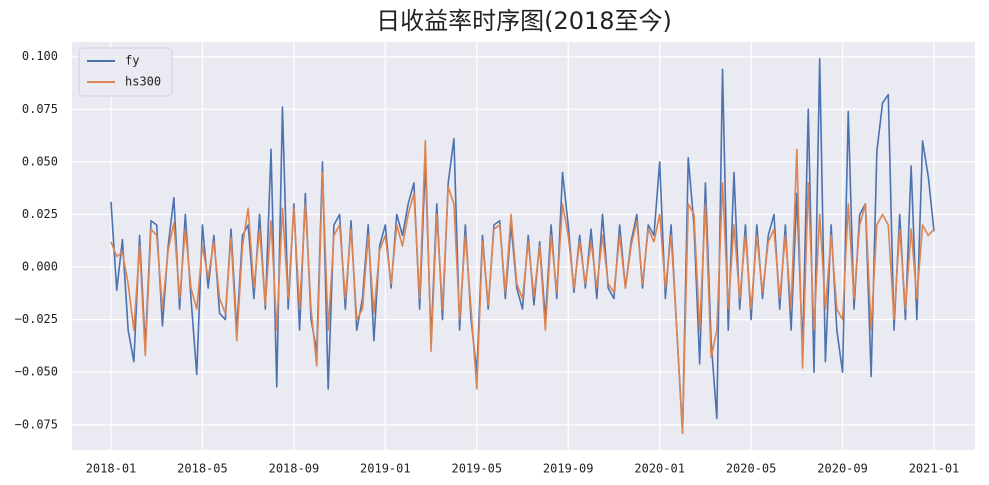 Image resolution: width=989 pixels, height=485 pixels. What do you see at coordinates (659, 469) in the screenshot?
I see `x-tick-label: 2020-01` at bounding box center [659, 469].